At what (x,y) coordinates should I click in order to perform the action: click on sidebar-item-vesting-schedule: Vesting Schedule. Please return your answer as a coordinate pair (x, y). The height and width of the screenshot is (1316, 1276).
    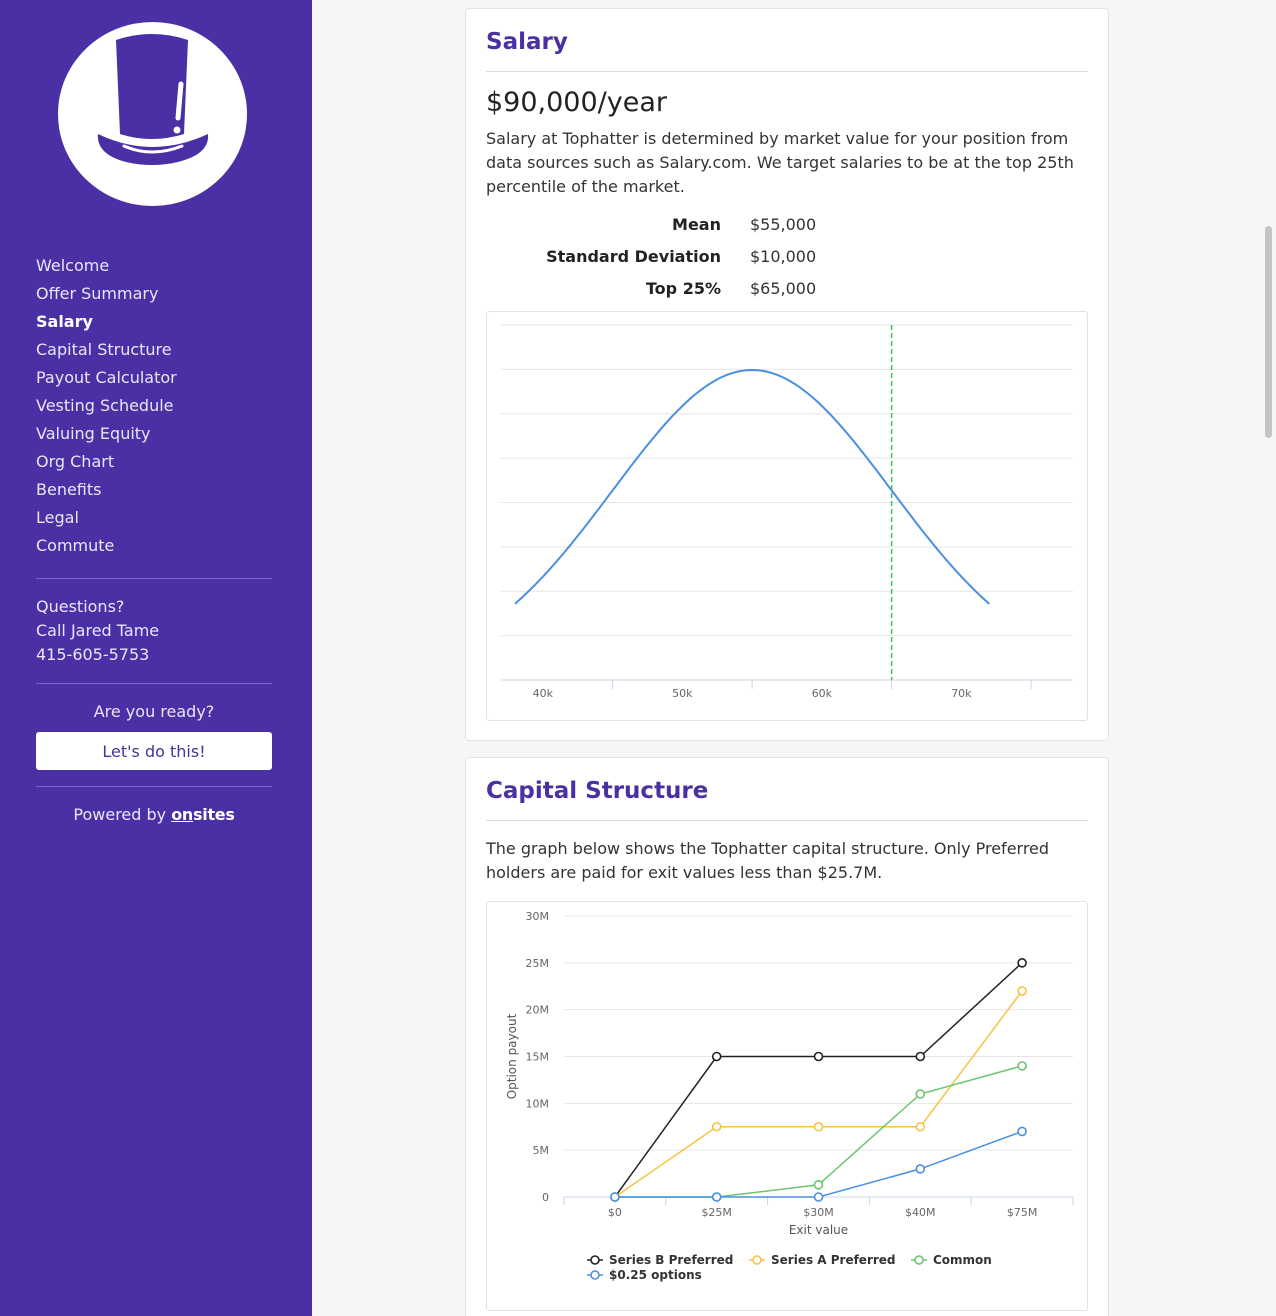
    Looking at the image, I should click on (105, 405).